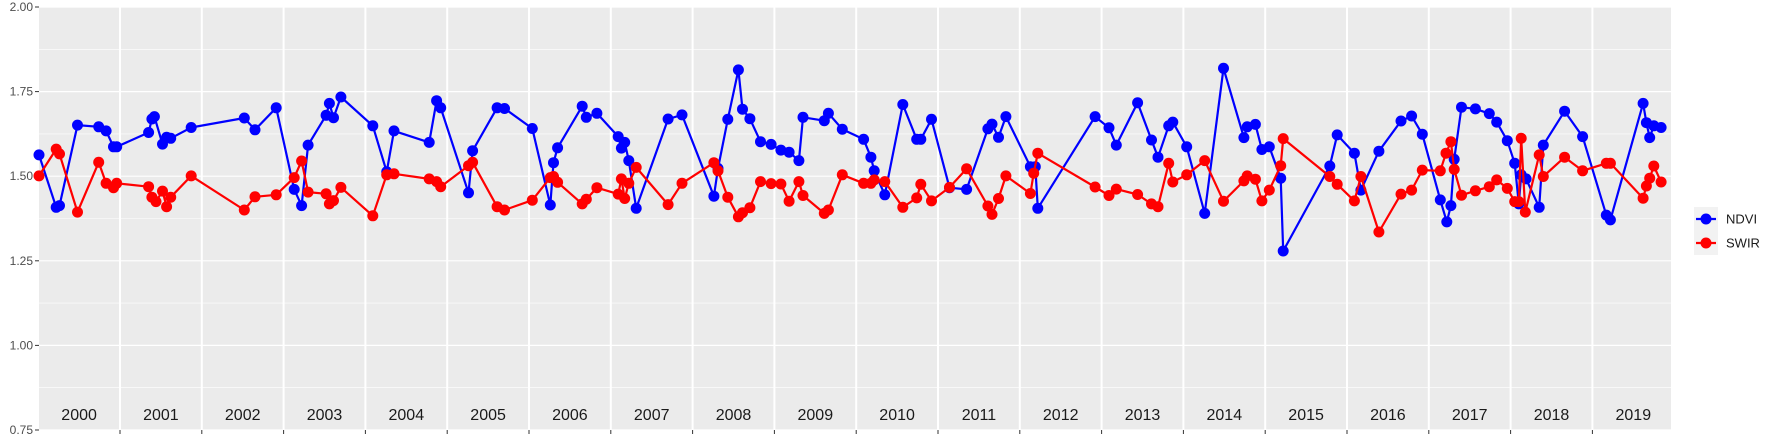  Describe the element at coordinates (22, 261) in the screenshot. I see `y-tick-label: 1.25` at that location.